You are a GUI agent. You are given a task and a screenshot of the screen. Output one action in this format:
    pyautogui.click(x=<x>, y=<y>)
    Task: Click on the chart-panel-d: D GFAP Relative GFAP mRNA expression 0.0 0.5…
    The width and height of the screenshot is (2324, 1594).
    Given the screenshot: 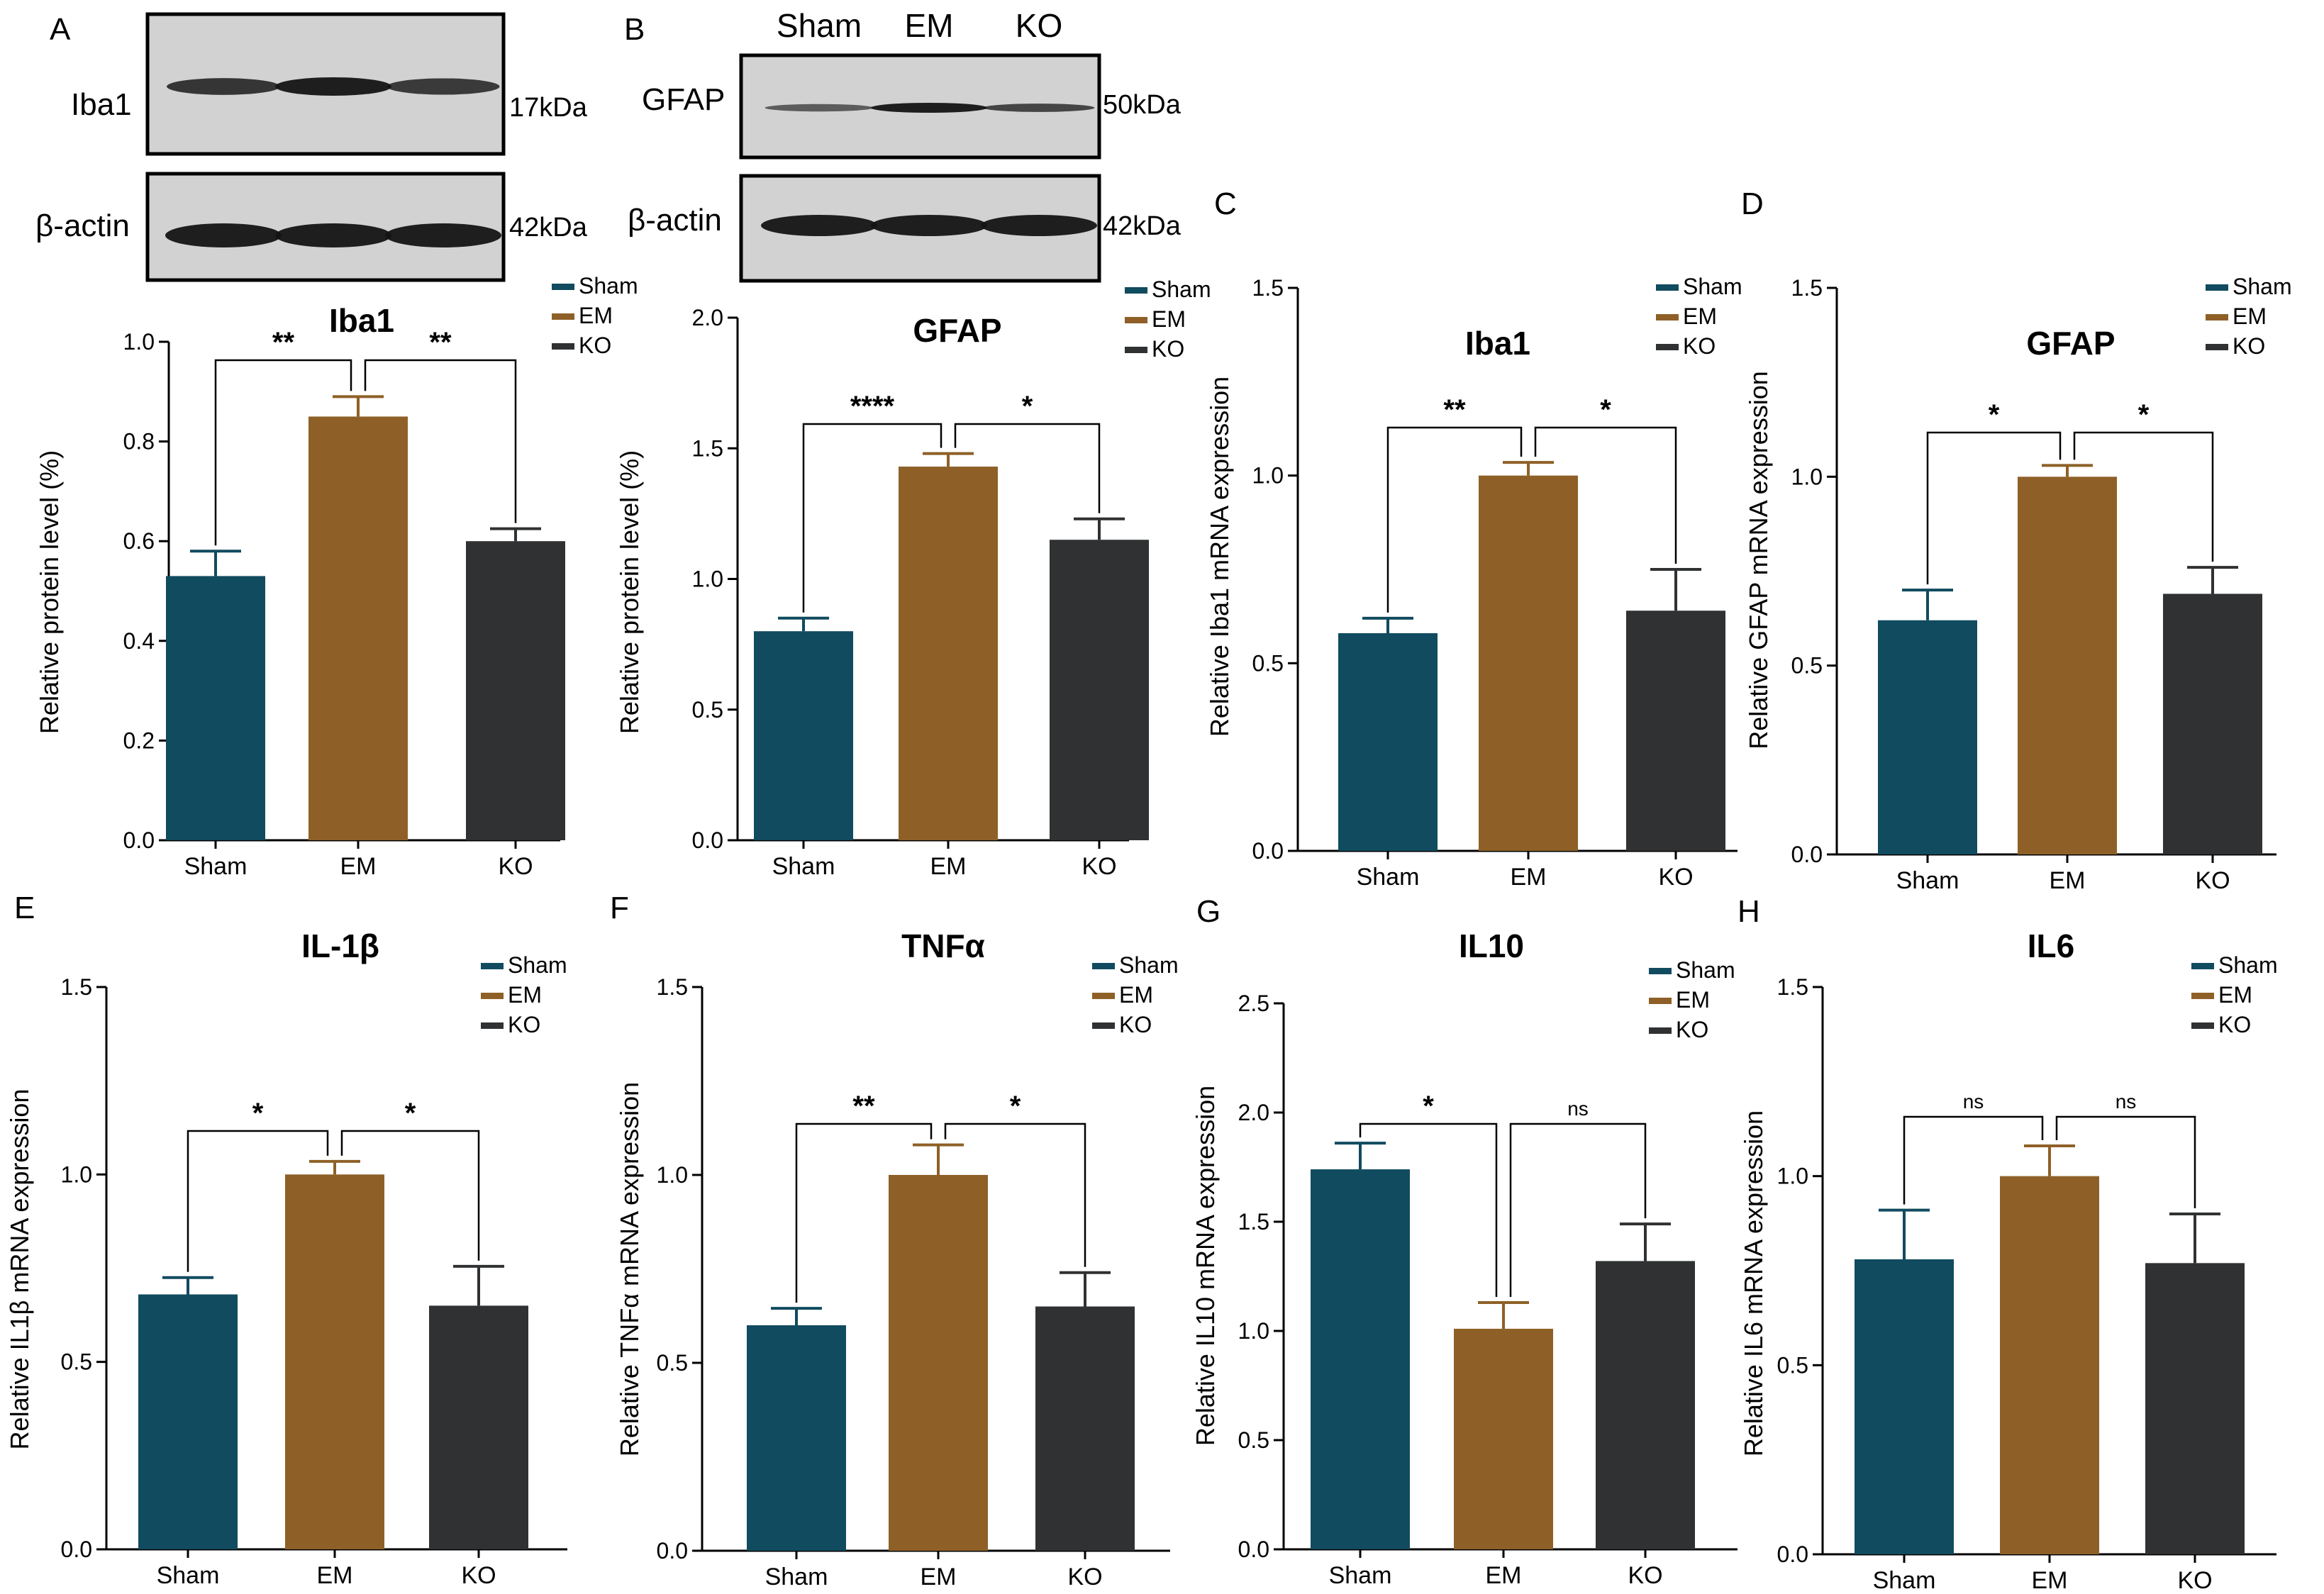 What is the action you would take?
    pyautogui.click(x=2017, y=540)
    